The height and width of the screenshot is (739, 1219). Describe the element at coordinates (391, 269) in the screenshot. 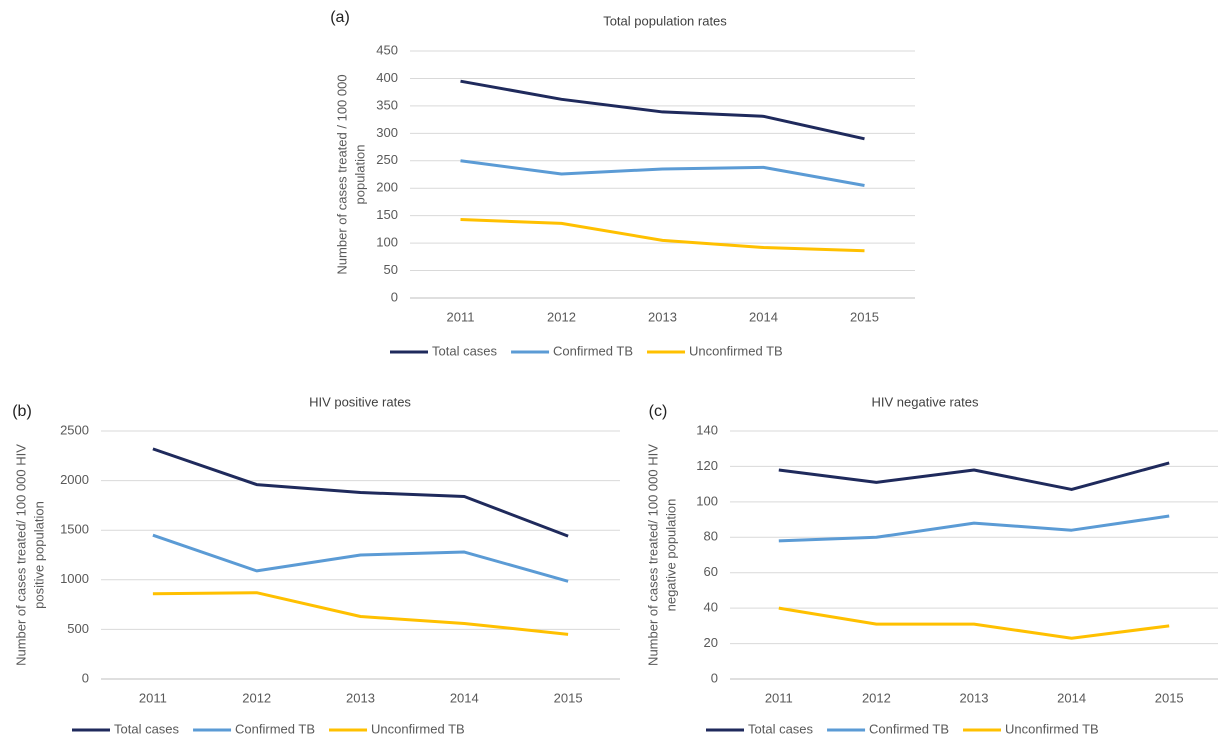

I see `y-tick-label: 50` at that location.